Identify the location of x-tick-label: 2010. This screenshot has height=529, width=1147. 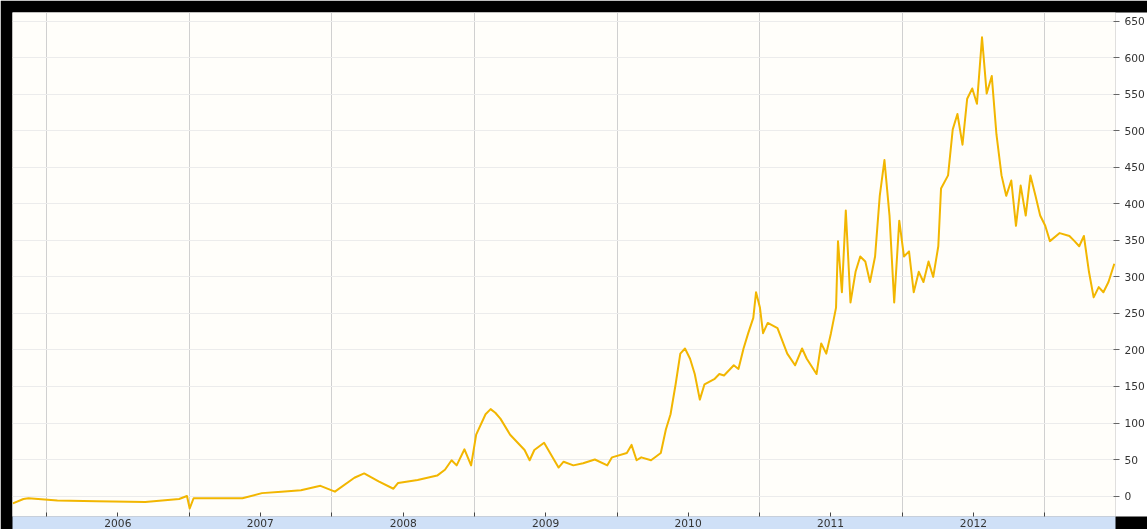
(688, 522).